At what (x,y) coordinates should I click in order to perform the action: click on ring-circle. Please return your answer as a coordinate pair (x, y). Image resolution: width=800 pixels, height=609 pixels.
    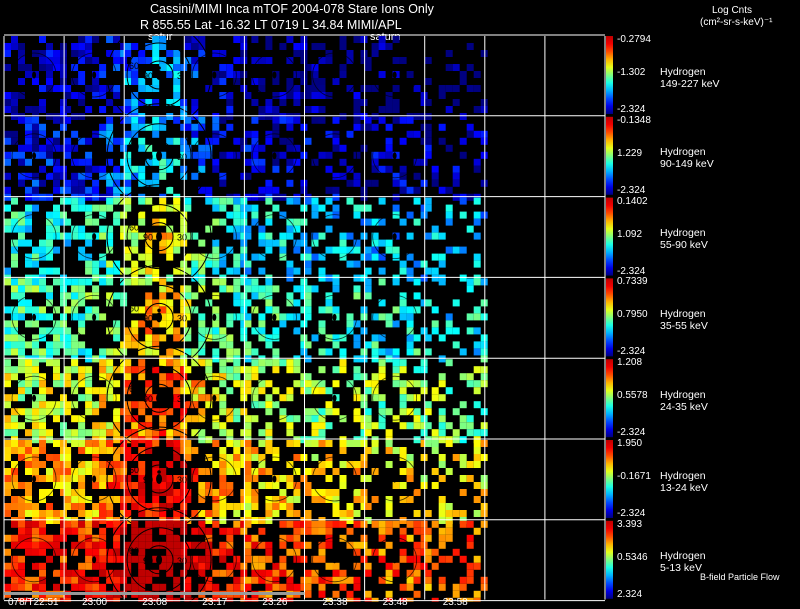
    Looking at the image, I should click on (94, 237).